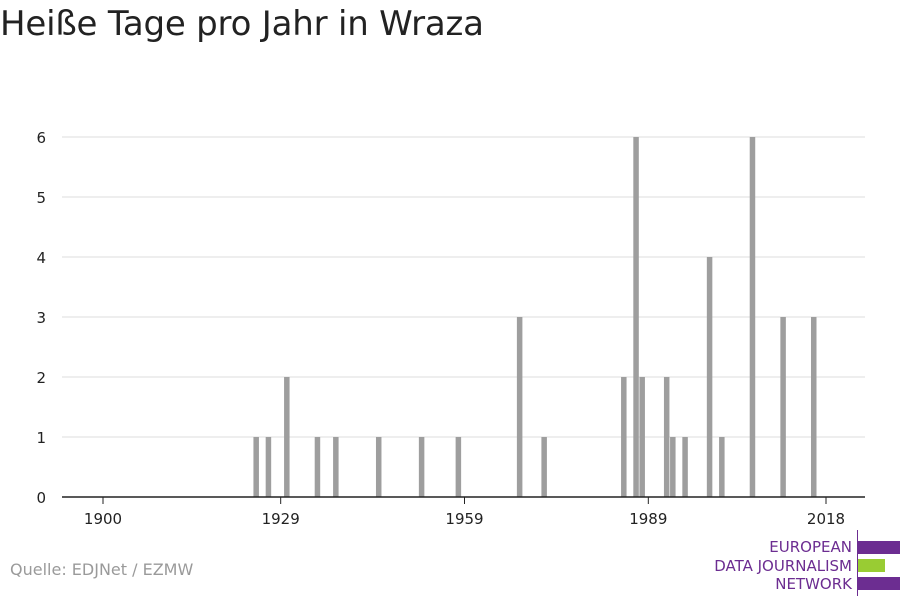 The width and height of the screenshot is (900, 600). What do you see at coordinates (648, 519) in the screenshot?
I see `x-tick-label: 1989` at bounding box center [648, 519].